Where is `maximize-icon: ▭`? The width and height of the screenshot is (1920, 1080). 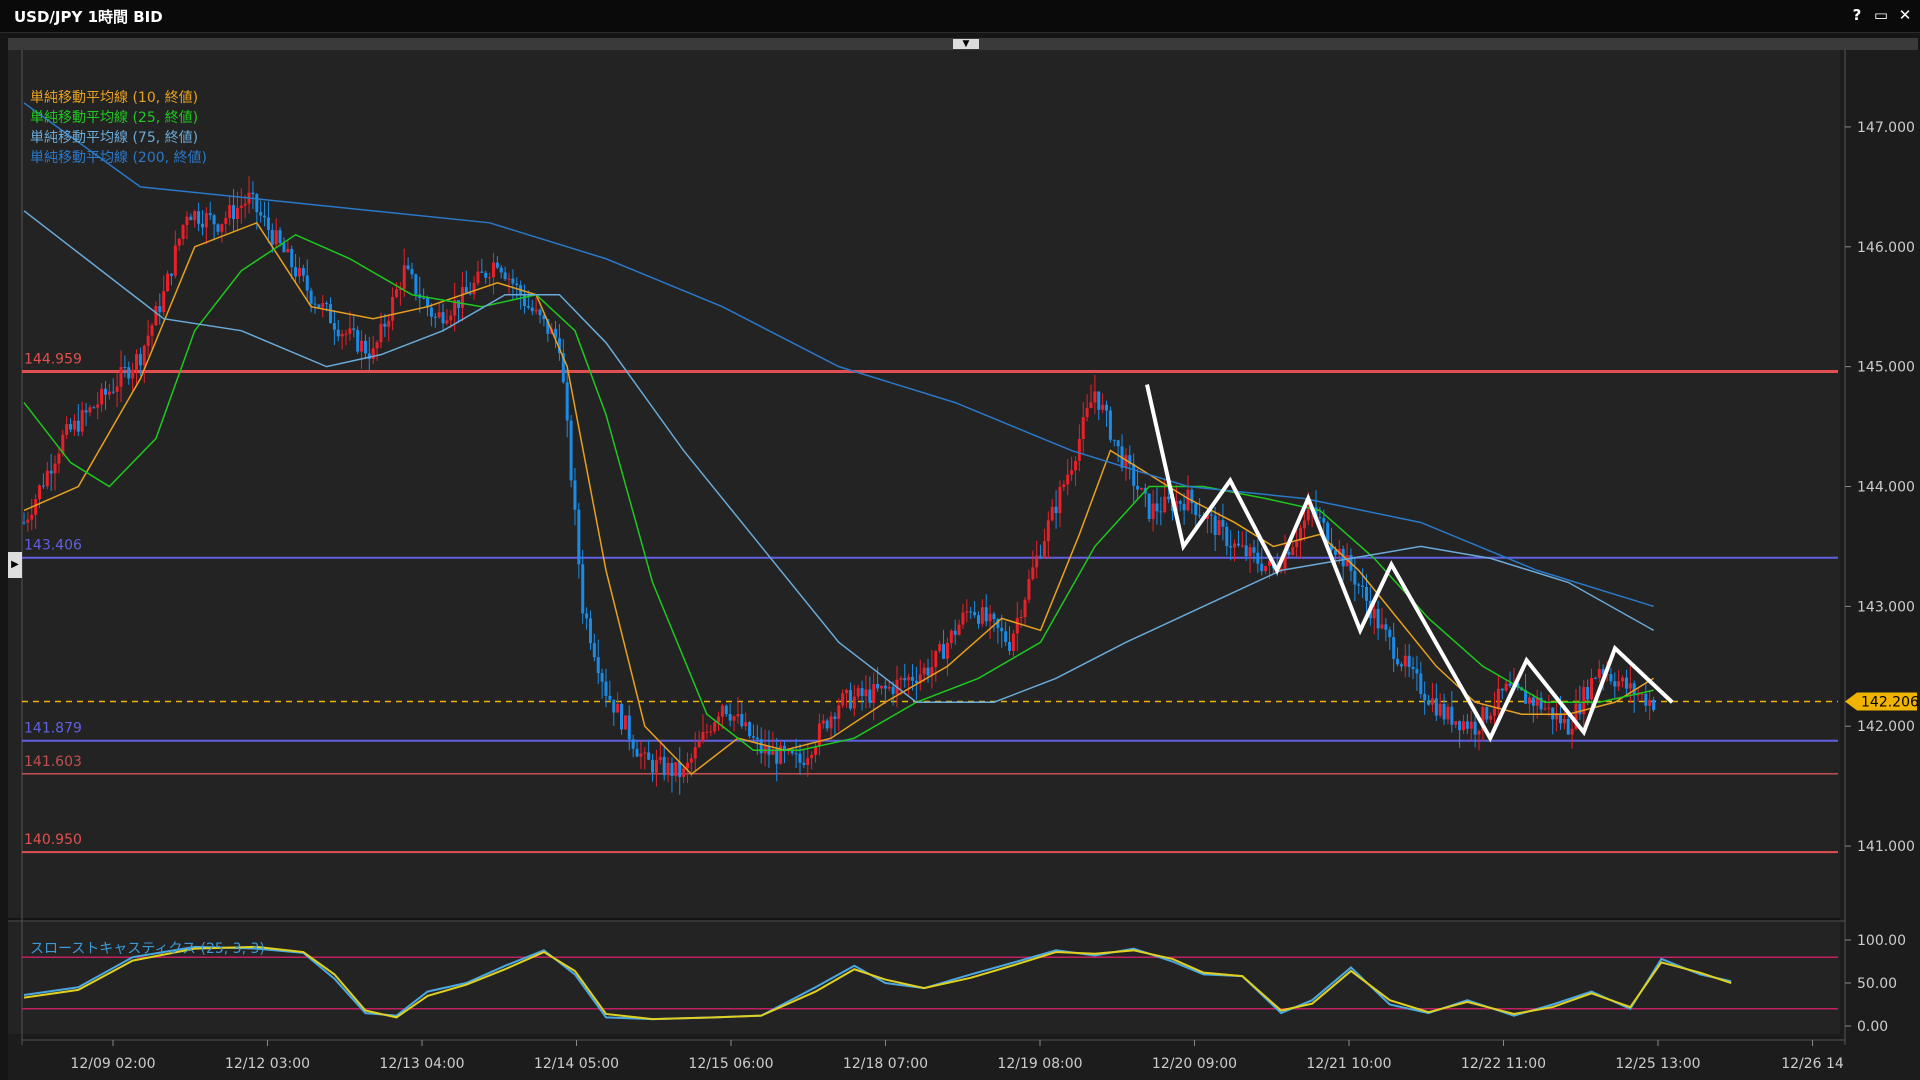 maximize-icon: ▭ is located at coordinates (1881, 15).